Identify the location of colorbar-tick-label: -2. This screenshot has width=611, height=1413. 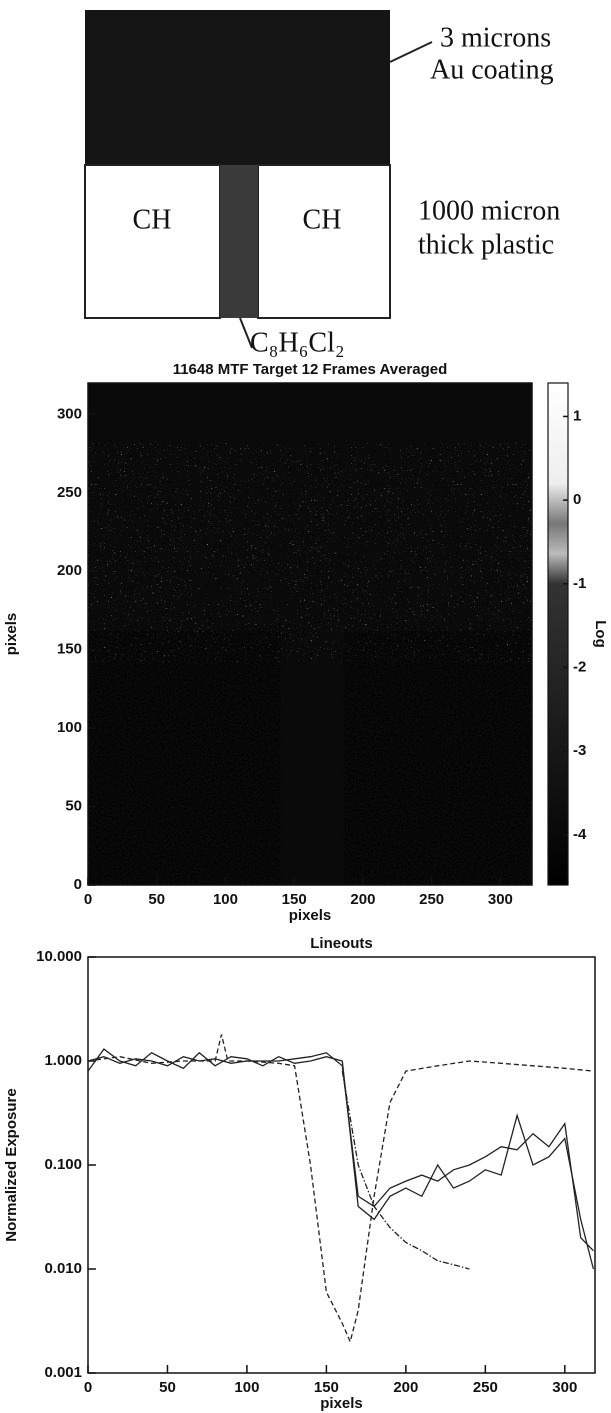
(579, 666).